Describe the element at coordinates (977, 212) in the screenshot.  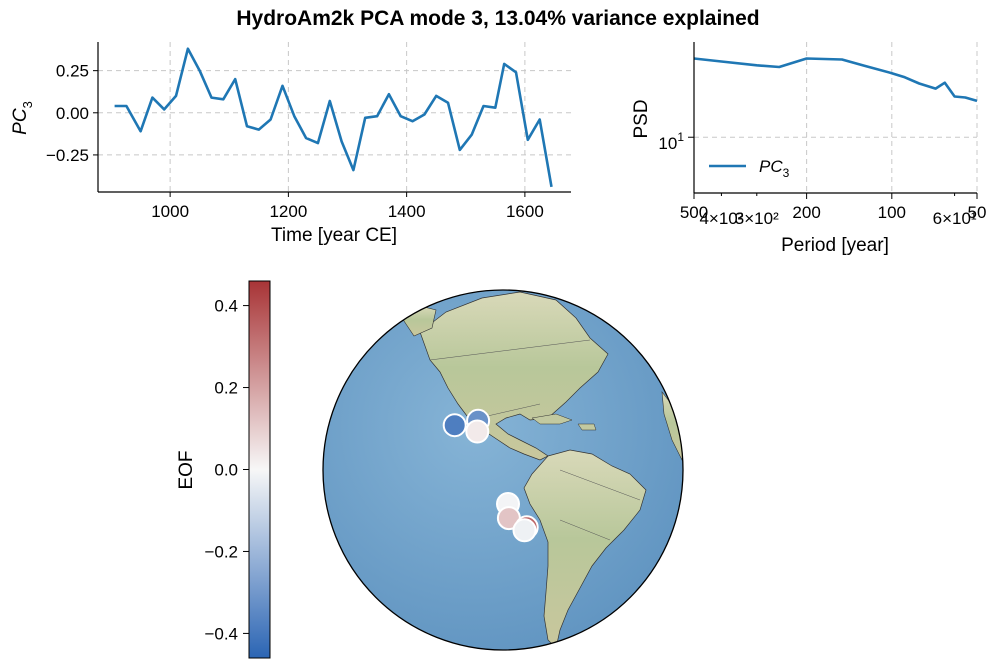
I see `psd-xtick-label: 50` at that location.